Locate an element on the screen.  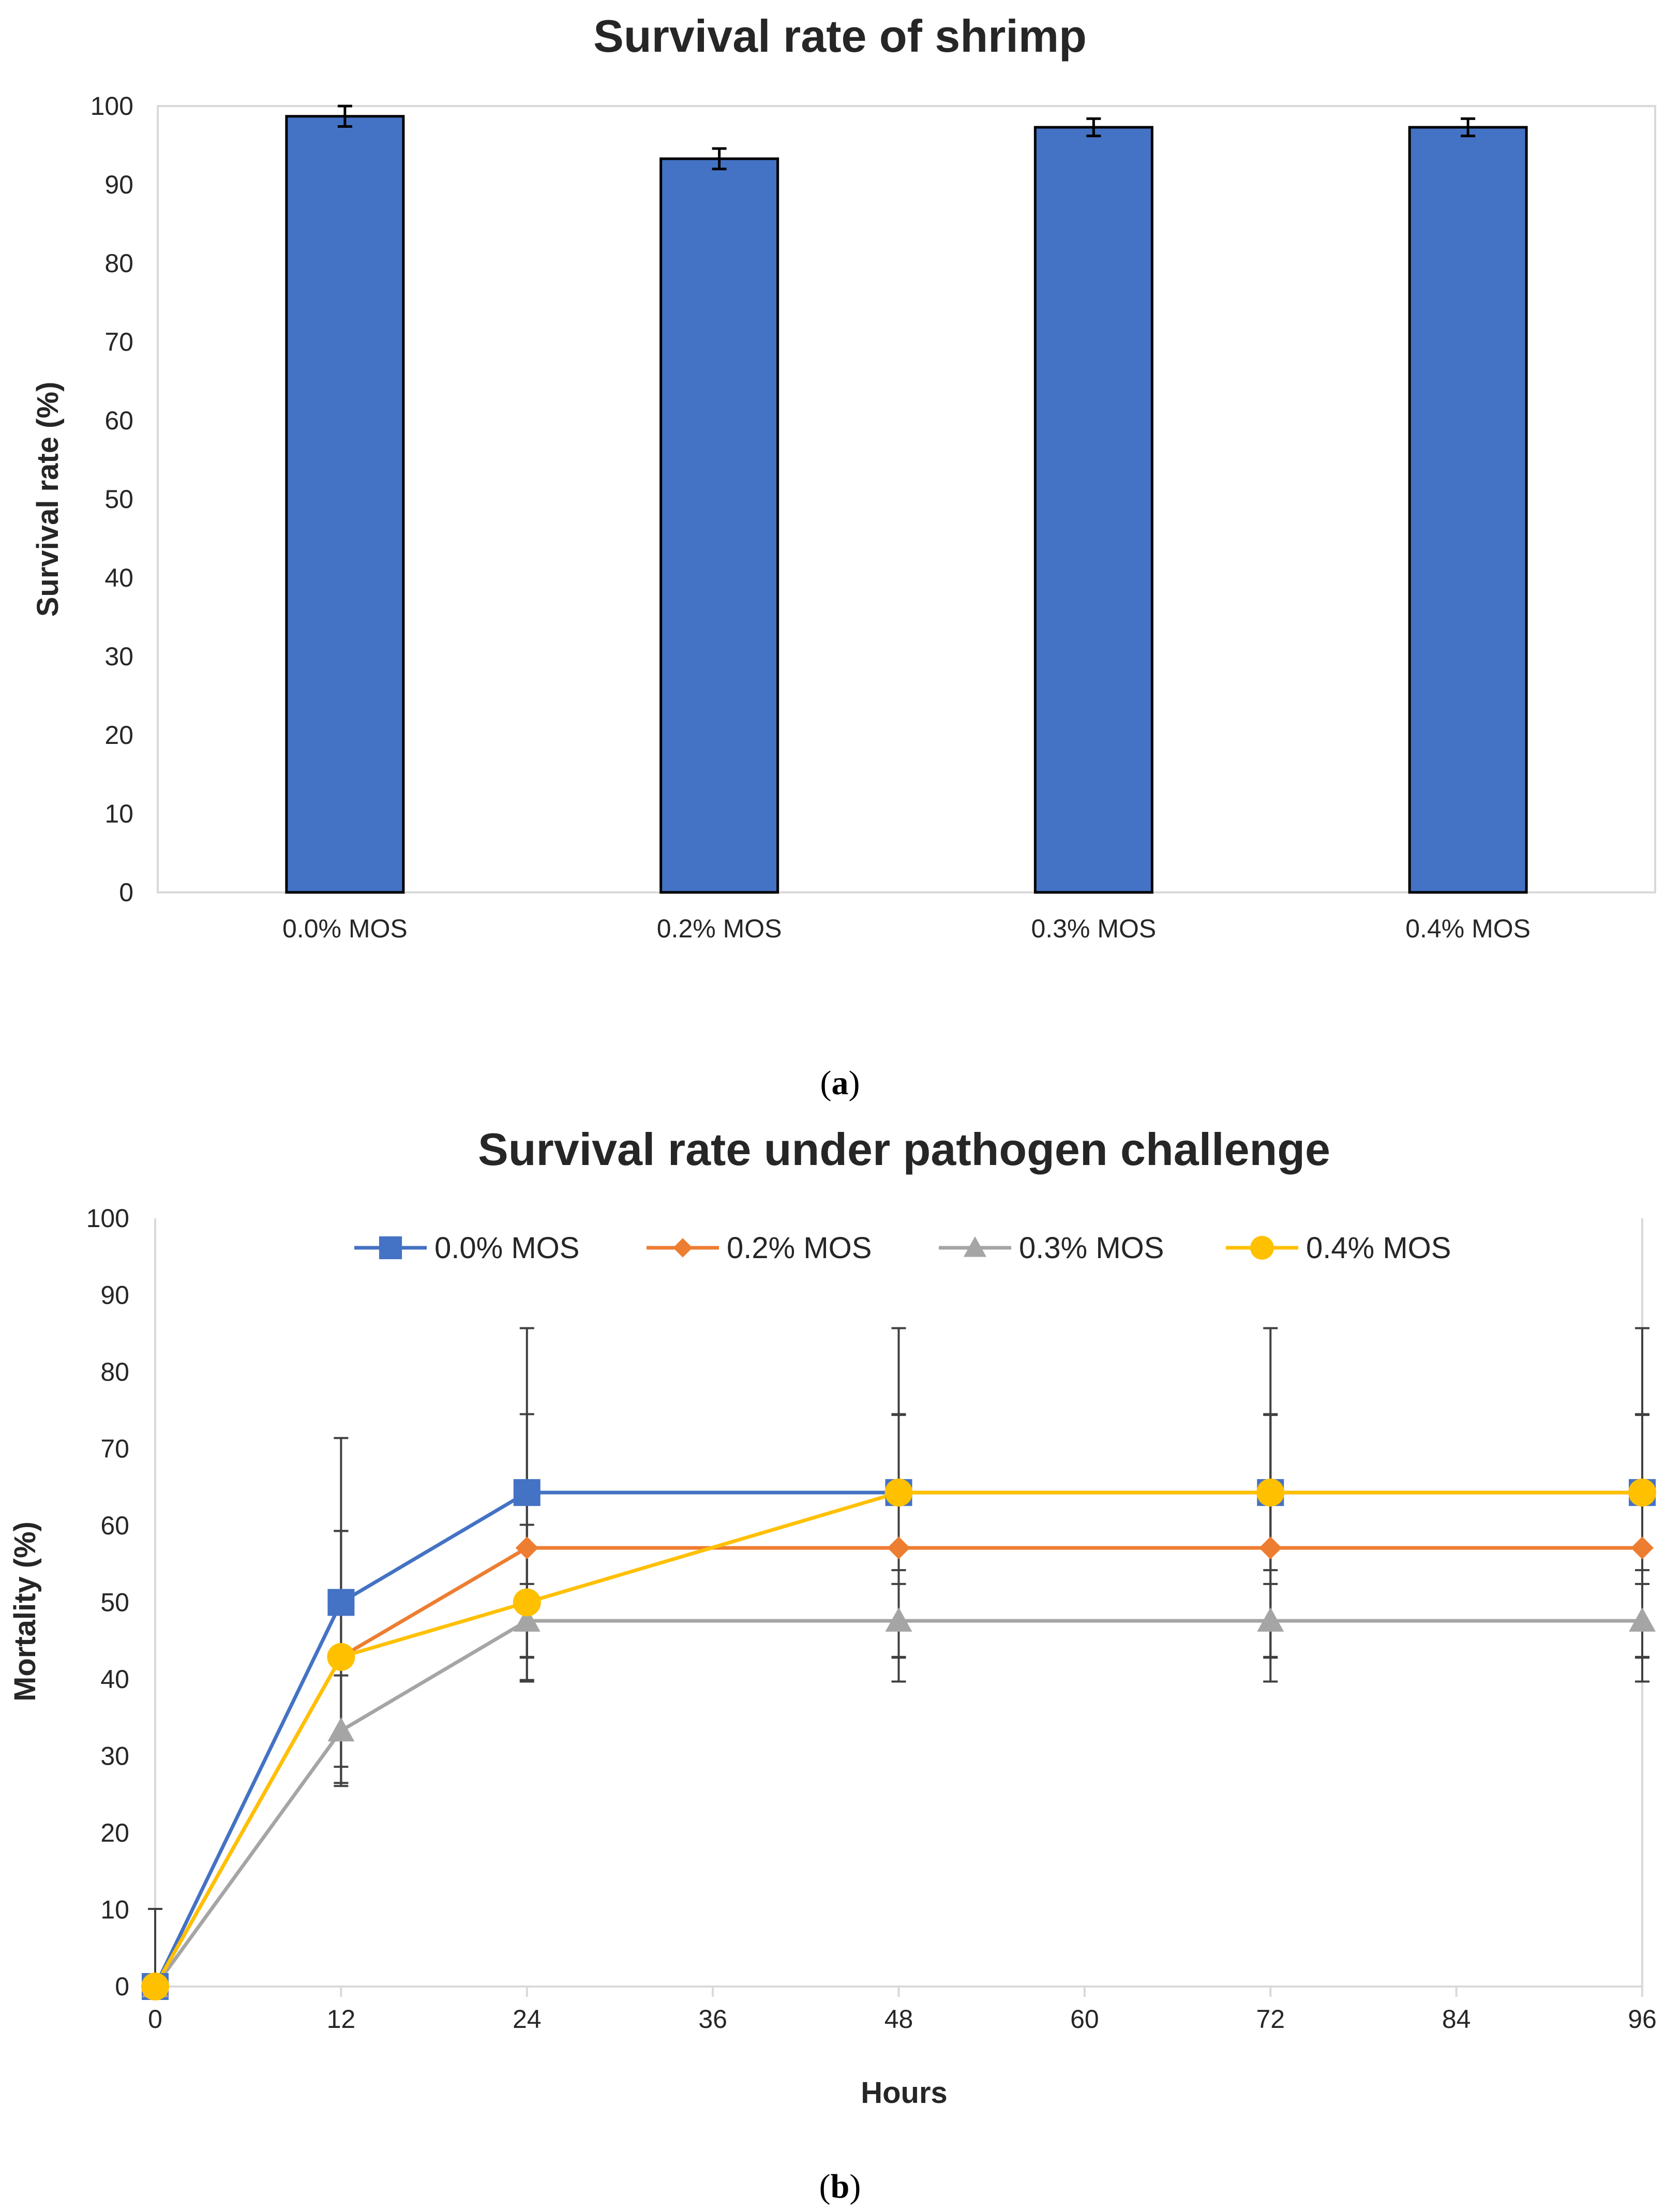
chart-b-caption: (b) is located at coordinates (840, 2186).